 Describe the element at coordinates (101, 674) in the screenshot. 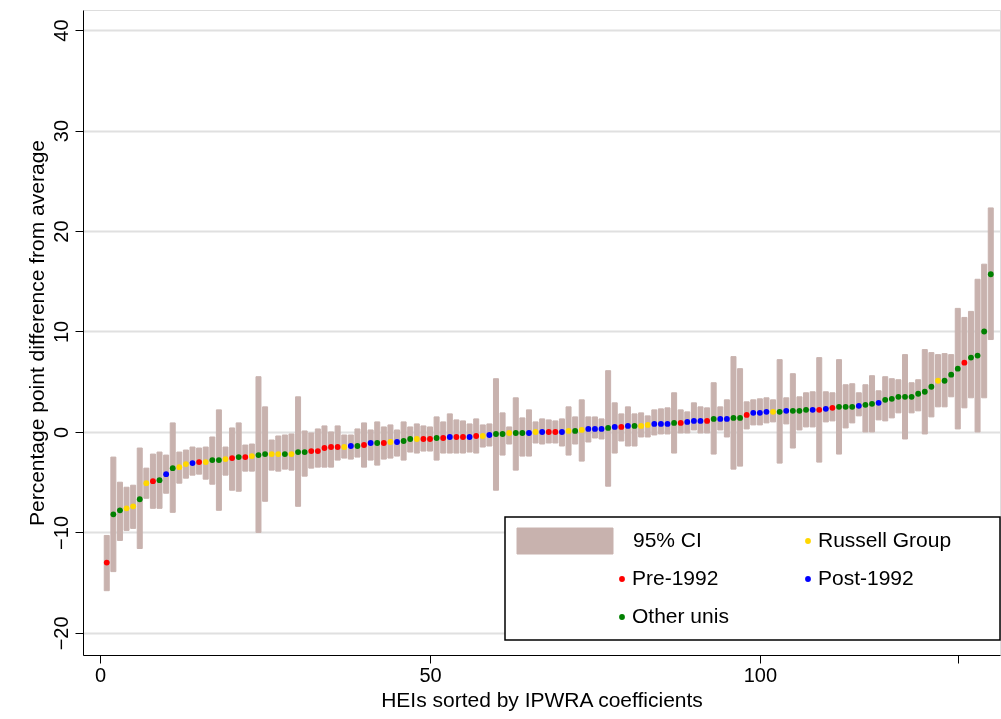

I see `x-tick-label: 0` at that location.